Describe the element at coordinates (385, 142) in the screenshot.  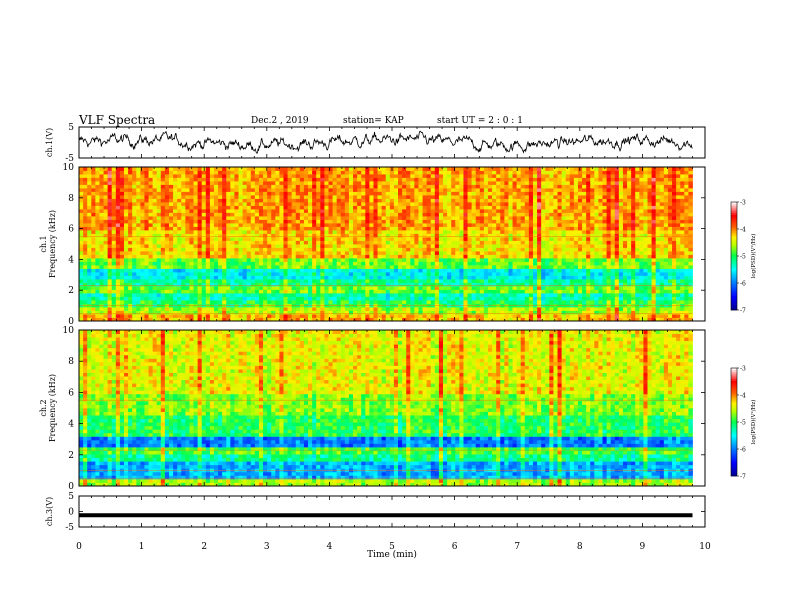
I see `ch1-waveform-line` at that location.